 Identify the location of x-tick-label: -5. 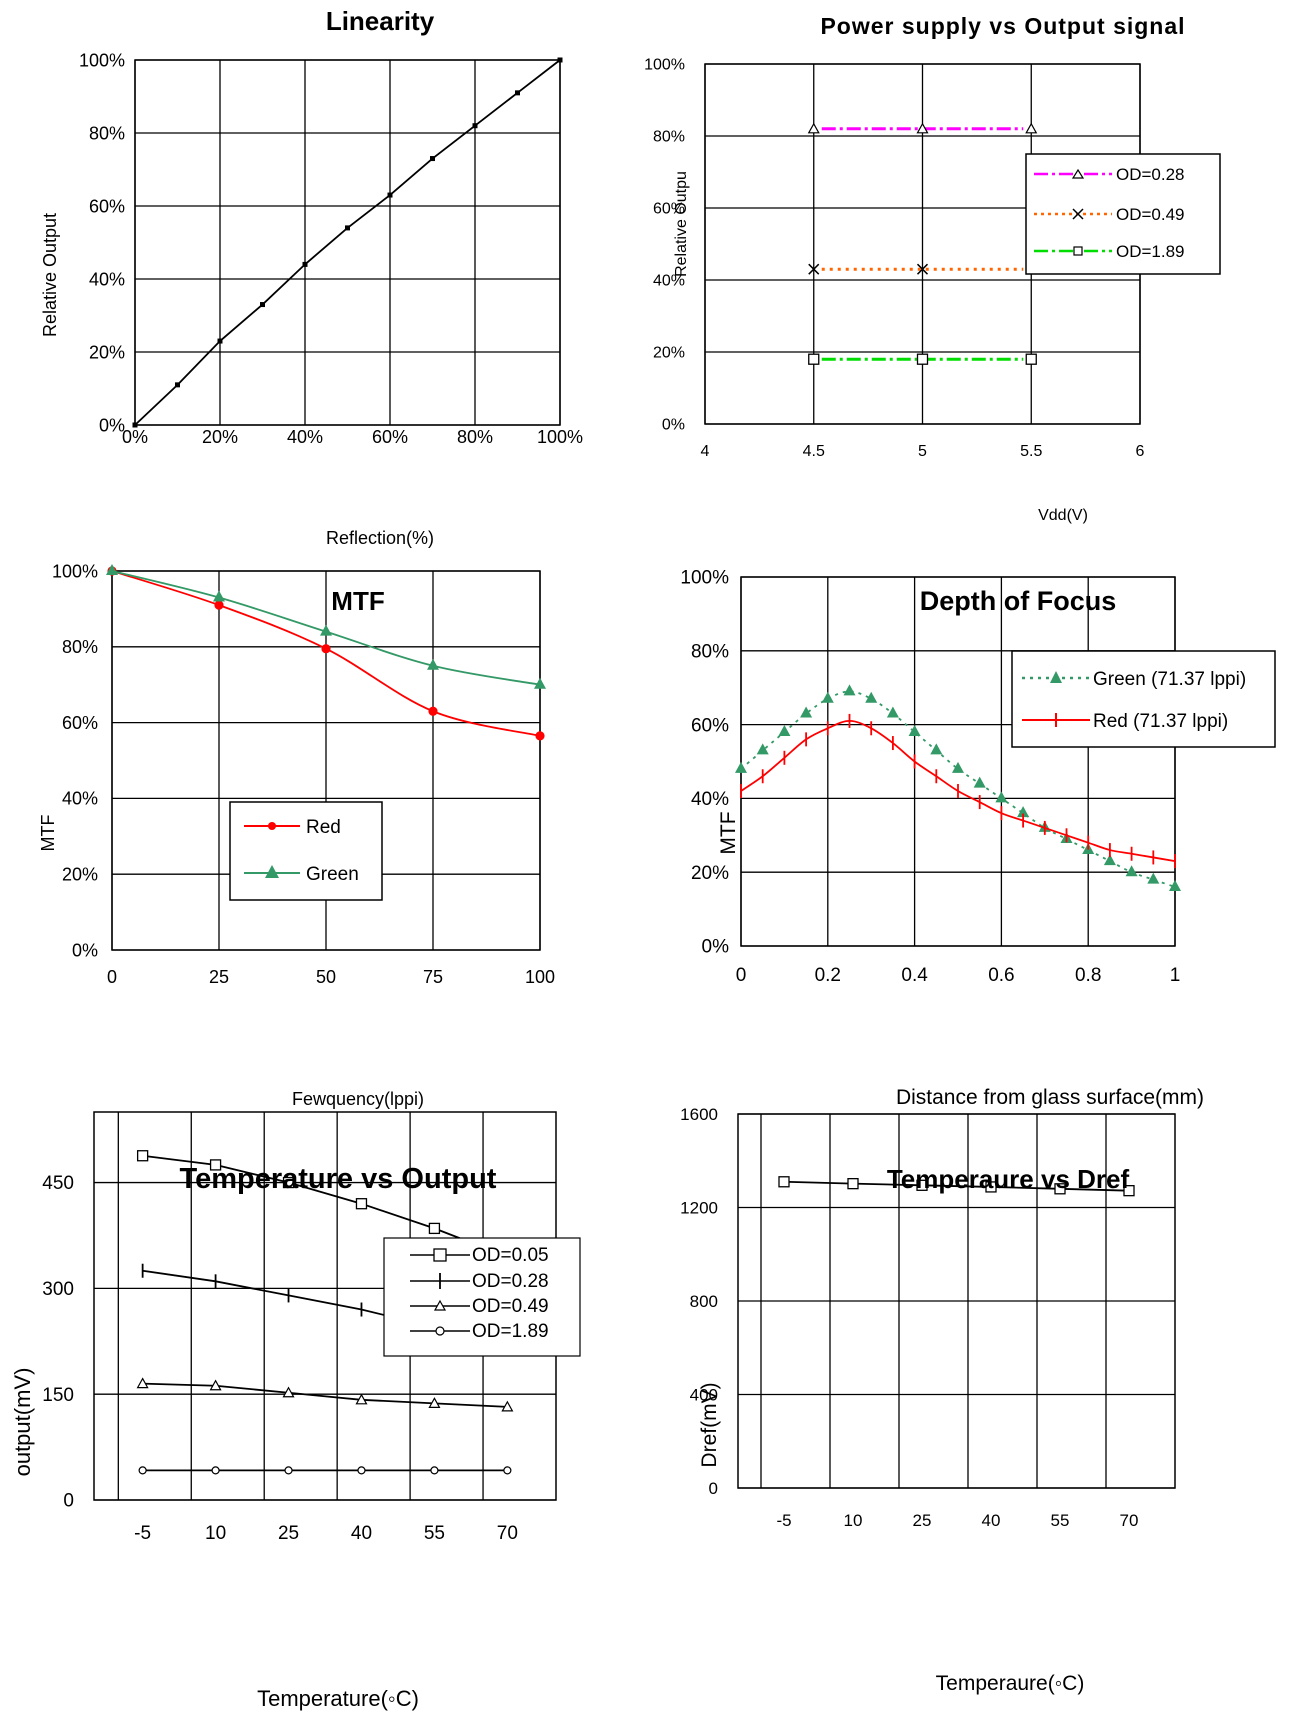
(783, 1520).